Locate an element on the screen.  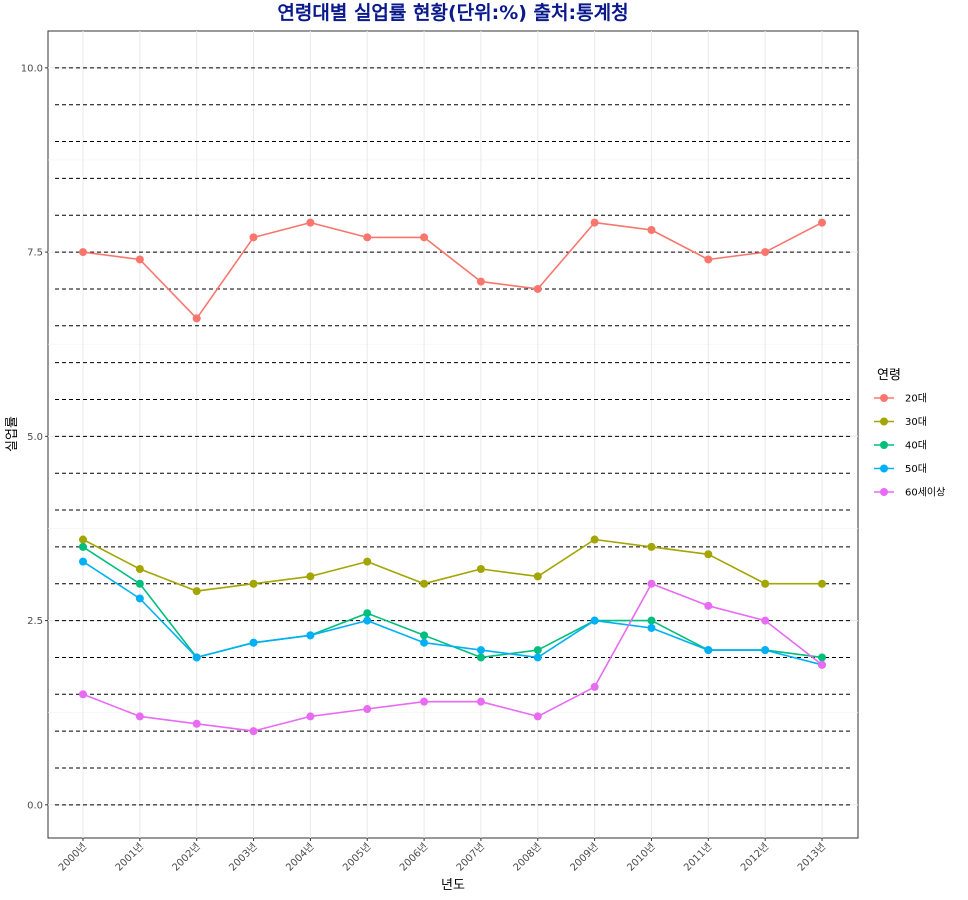
x-tick-label: 2000년 is located at coordinates (72, 857).